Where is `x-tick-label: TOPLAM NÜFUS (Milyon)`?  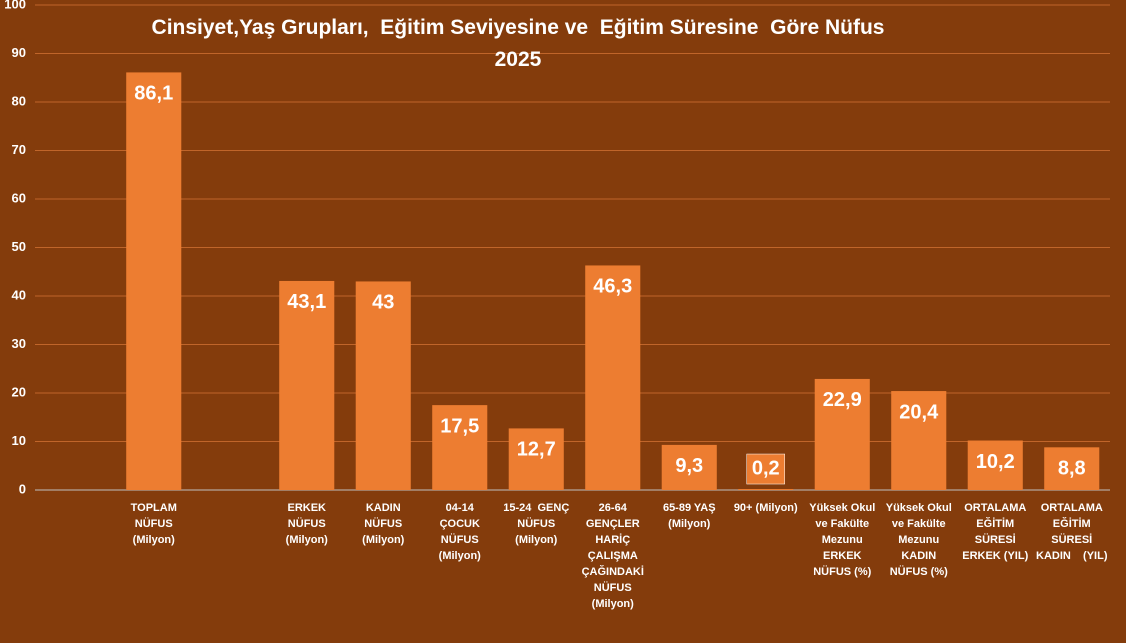 x-tick-label: TOPLAM NÜFUS (Milyon) is located at coordinates (153, 524).